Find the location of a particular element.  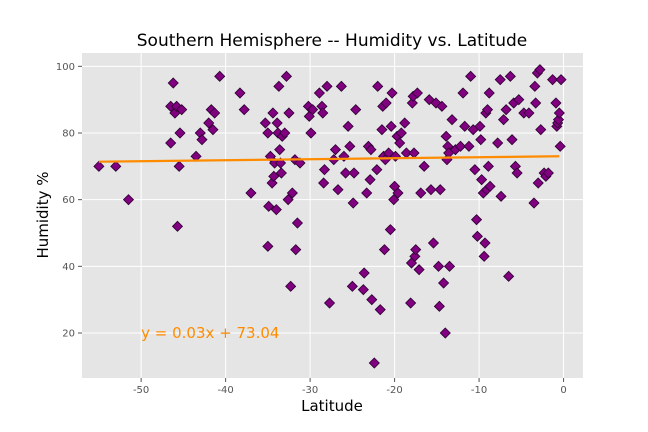

x-tick-label: -50 is located at coordinates (141, 390).